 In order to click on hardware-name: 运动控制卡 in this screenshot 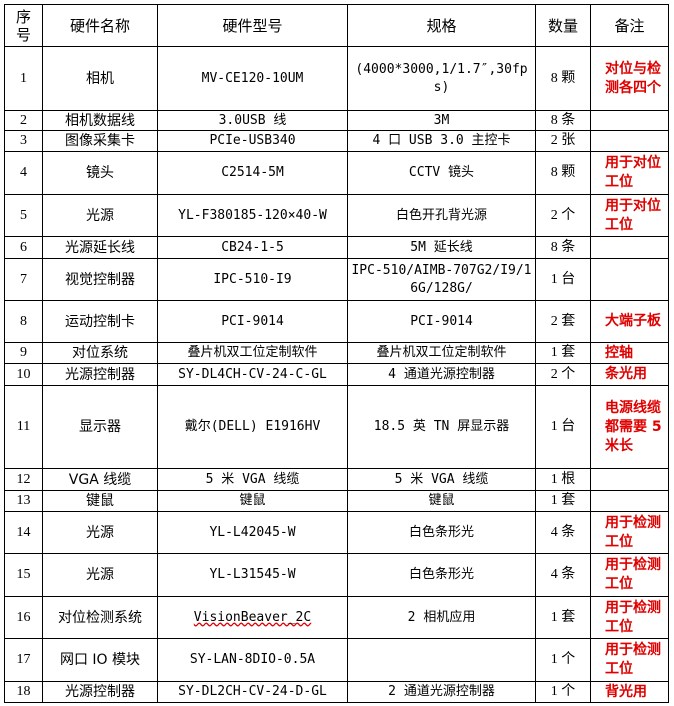, I will do `click(100, 321)`.